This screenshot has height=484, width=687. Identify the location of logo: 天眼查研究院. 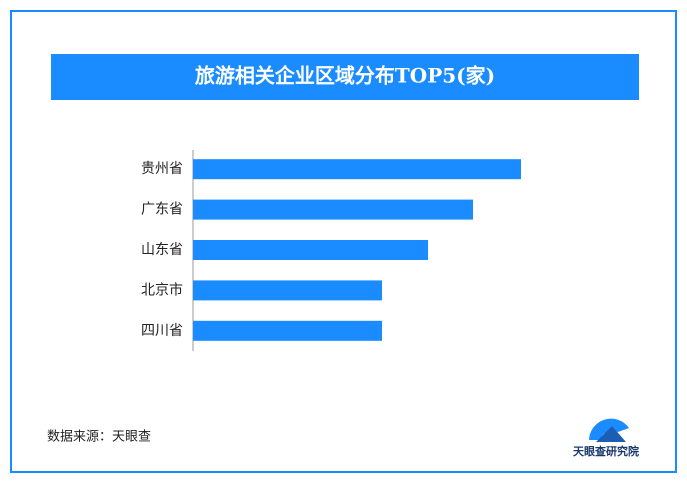
(606, 438).